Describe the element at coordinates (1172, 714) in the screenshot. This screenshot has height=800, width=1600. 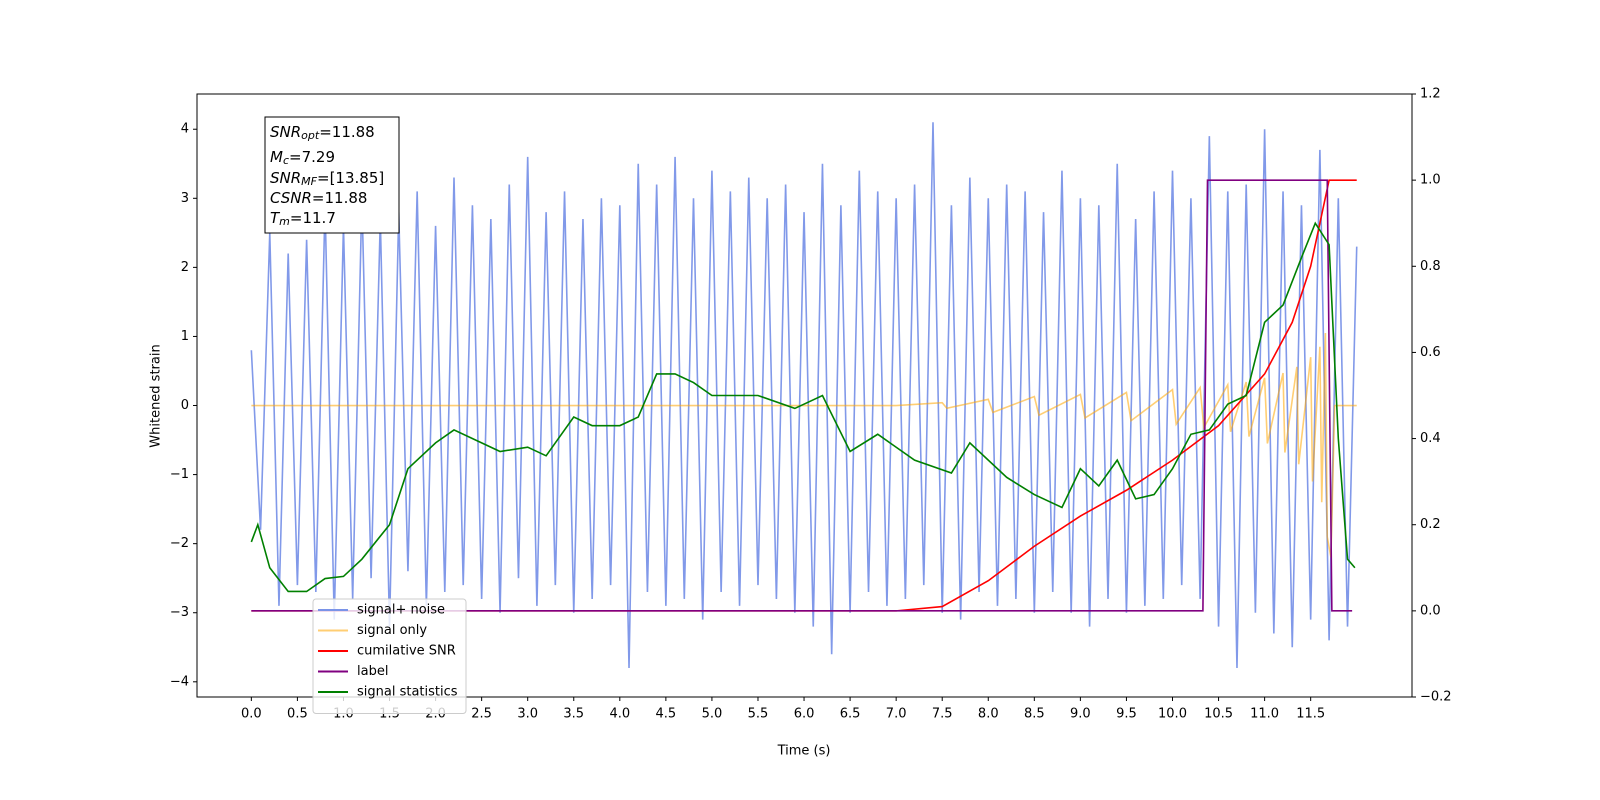
I see `x-tick-label: 10.0` at that location.